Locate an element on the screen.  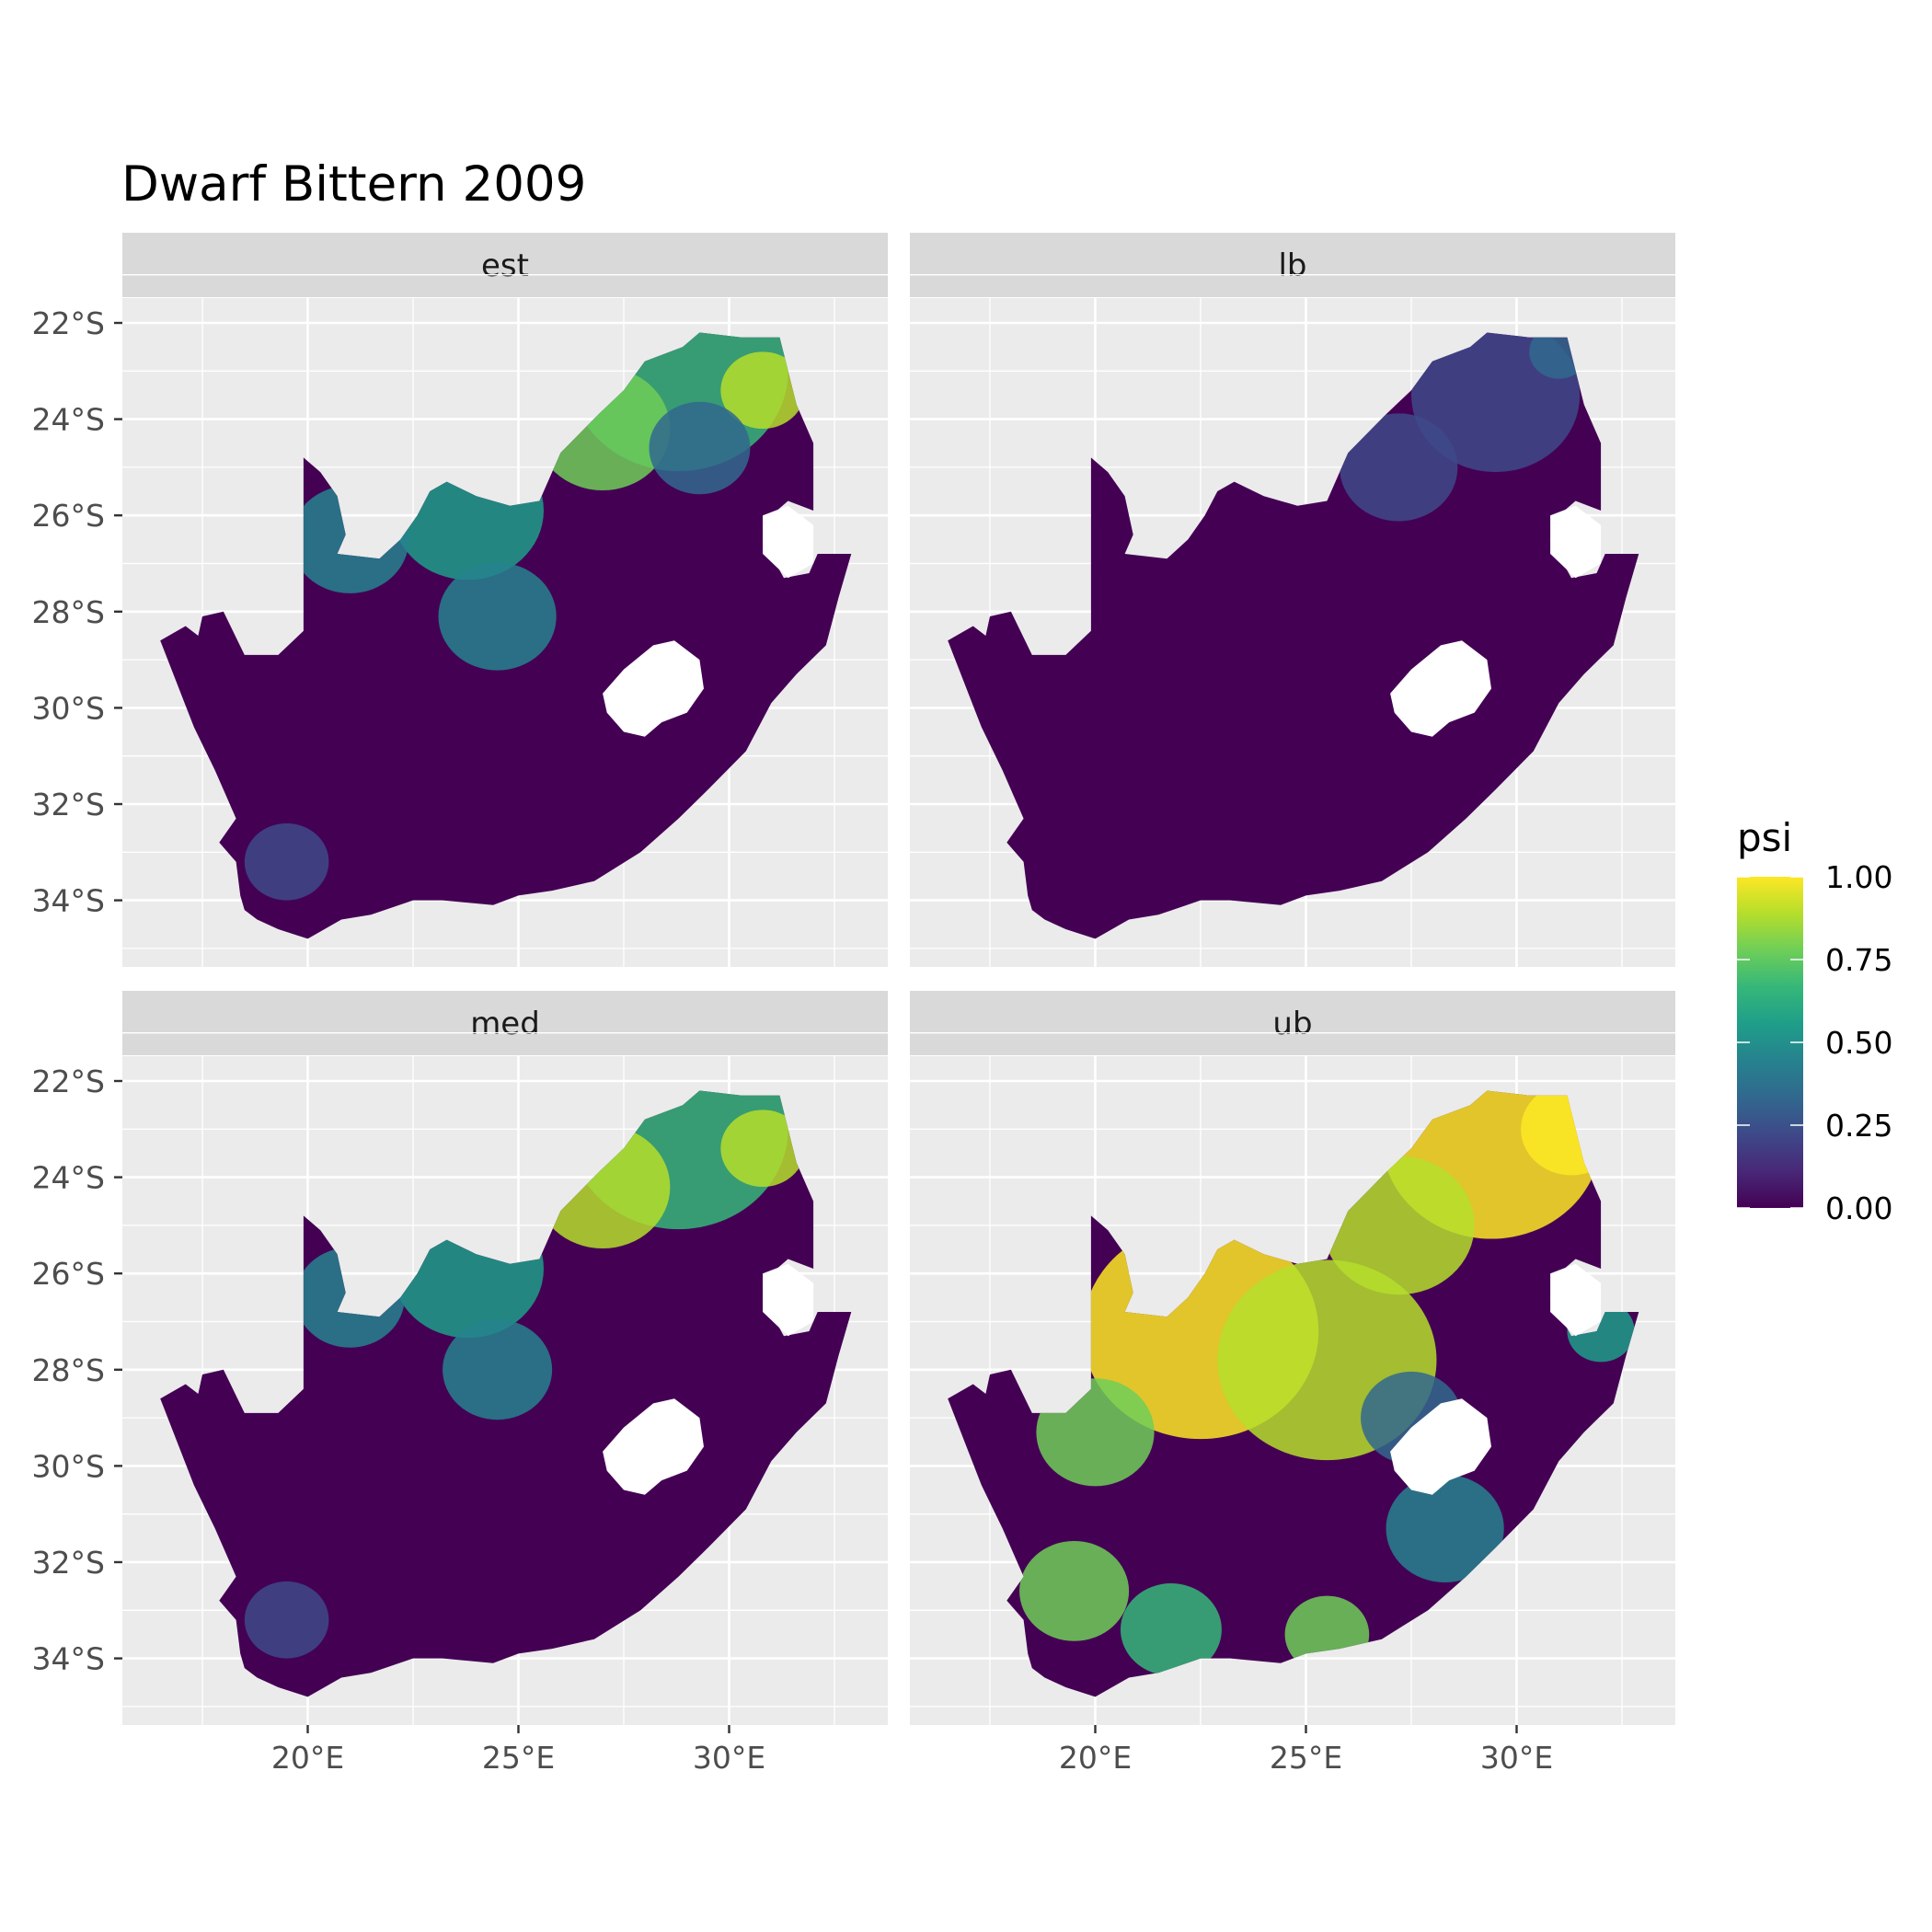
map-est is located at coordinates (506, 635).